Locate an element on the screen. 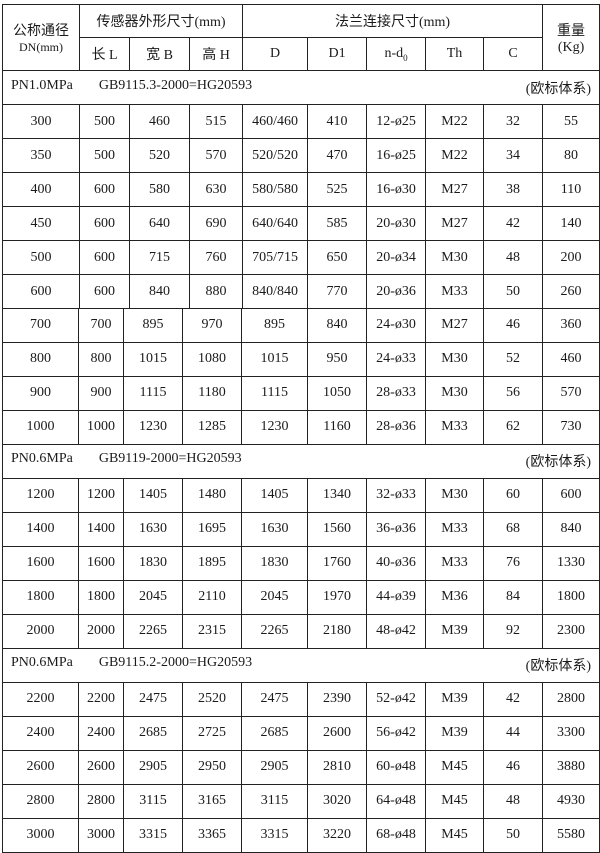  table-cell: 1230 is located at coordinates (153, 427).